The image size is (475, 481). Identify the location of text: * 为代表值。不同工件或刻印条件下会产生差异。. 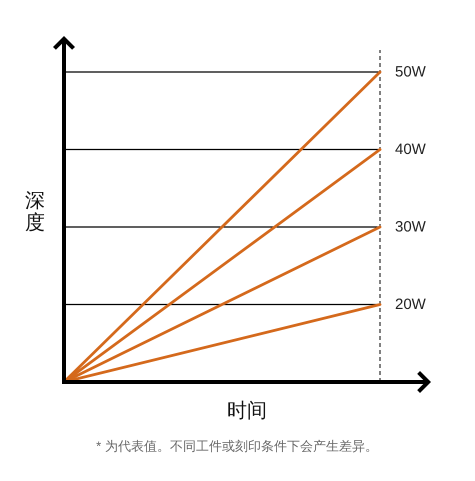
(237, 446).